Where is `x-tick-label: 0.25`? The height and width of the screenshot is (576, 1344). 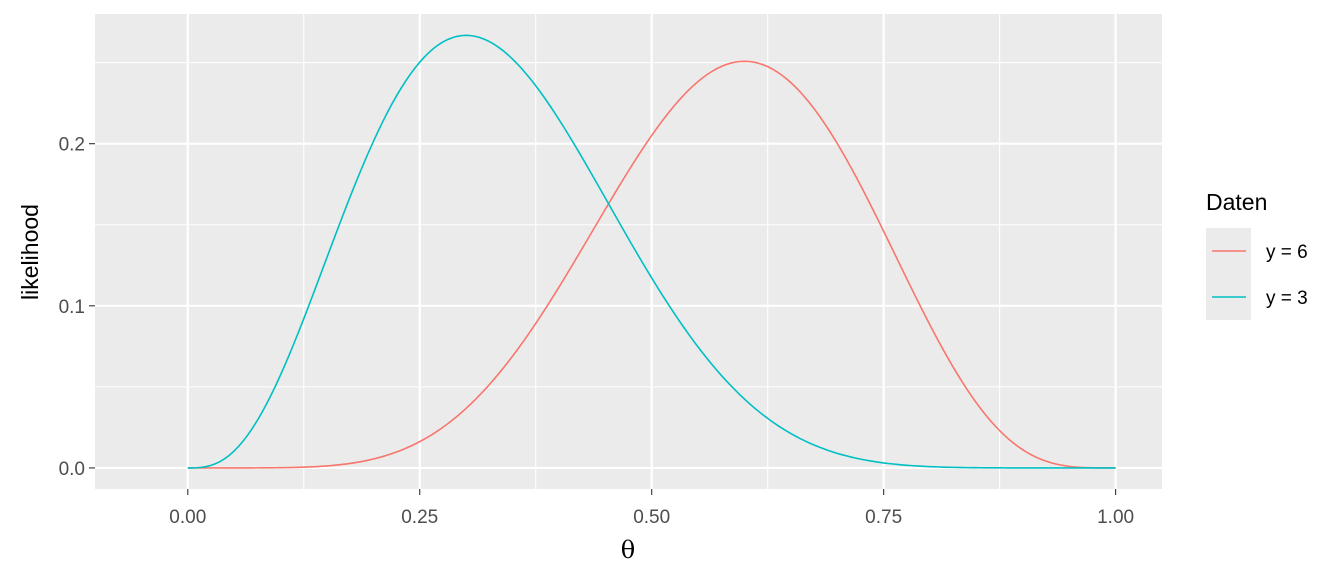
x-tick-label: 0.25 is located at coordinates (419, 517).